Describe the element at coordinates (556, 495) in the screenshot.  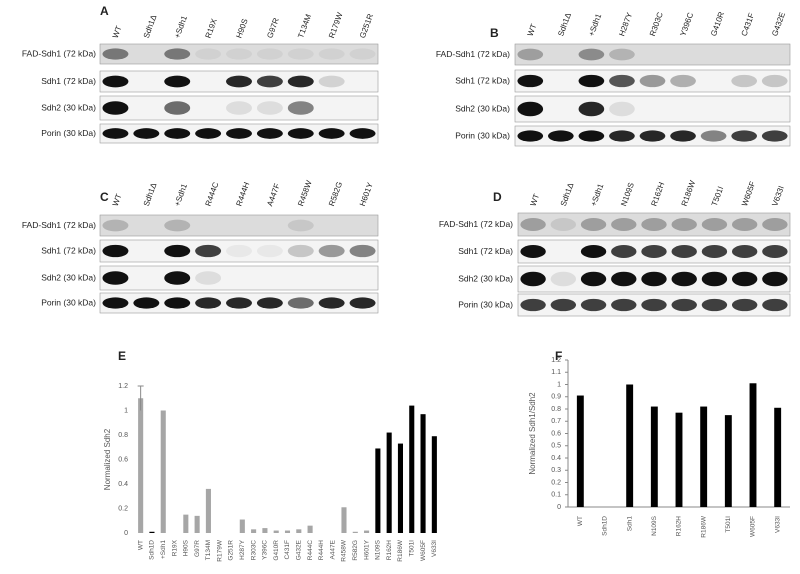
I see `y-tick-label: 0.1` at that location.